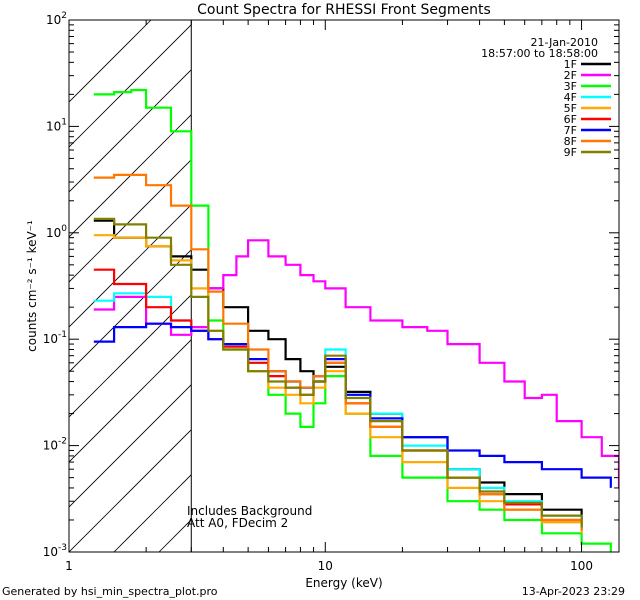 The width and height of the screenshot is (640, 600). Describe the element at coordinates (565, 42) in the screenshot. I see `date-label: 21-Jan-2010` at that location.